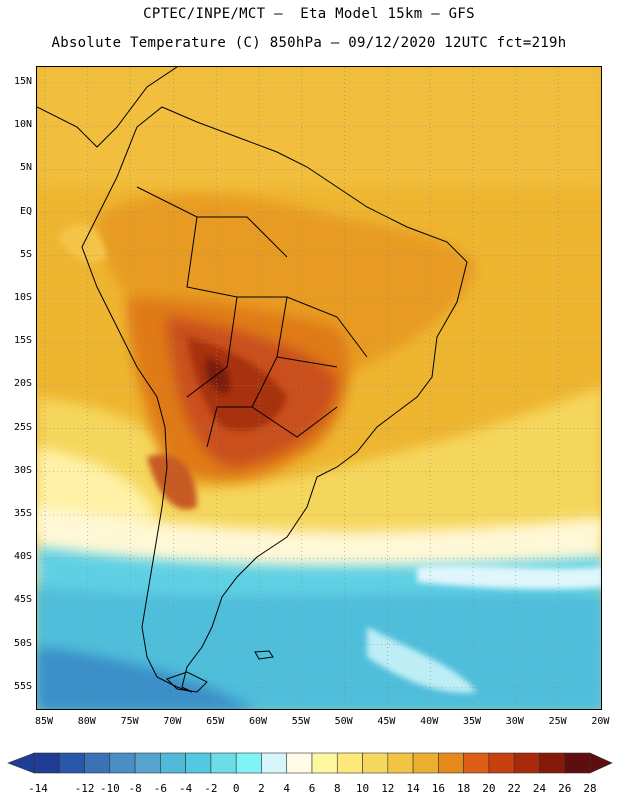  What do you see at coordinates (22, 686) in the screenshot?
I see `lat-label: 55S` at bounding box center [22, 686].